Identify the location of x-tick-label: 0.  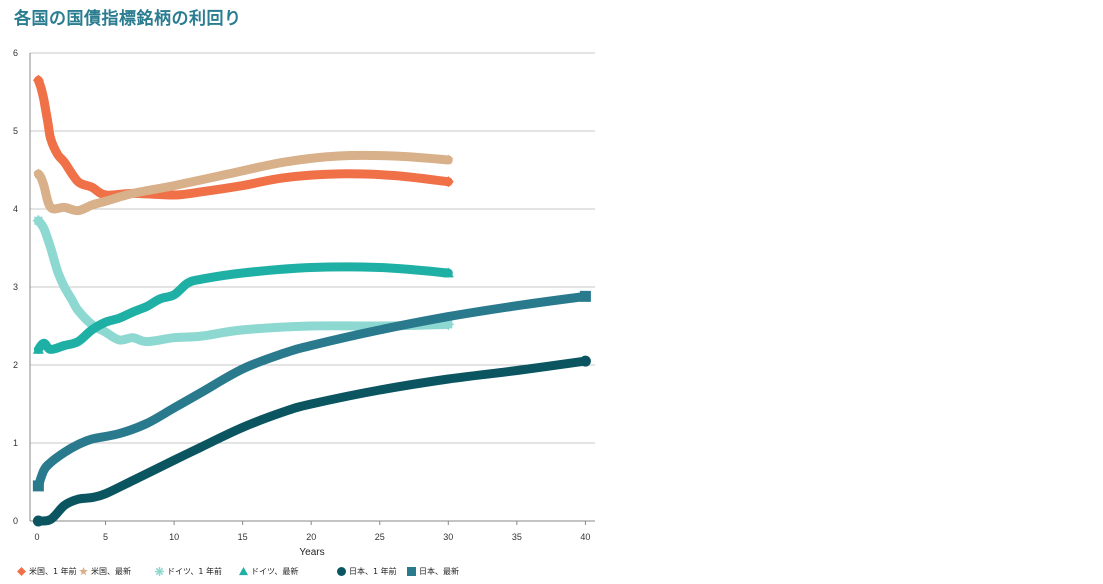
(36, 537).